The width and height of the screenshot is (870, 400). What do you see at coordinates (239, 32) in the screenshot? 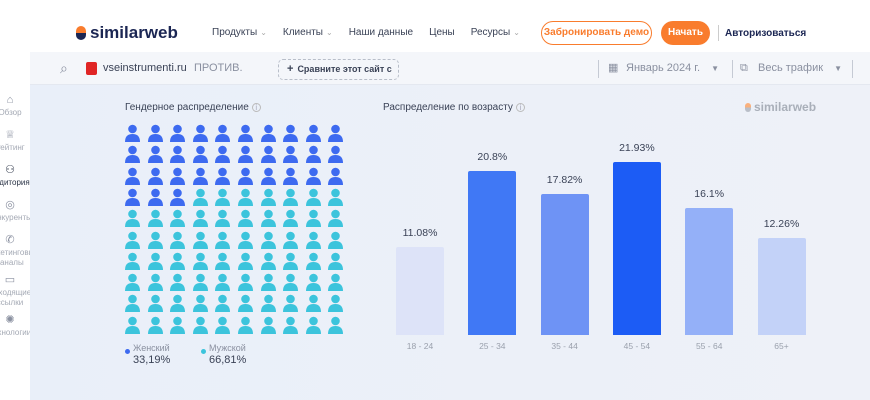
I see `nav-products: Продукты ⌄` at bounding box center [239, 32].